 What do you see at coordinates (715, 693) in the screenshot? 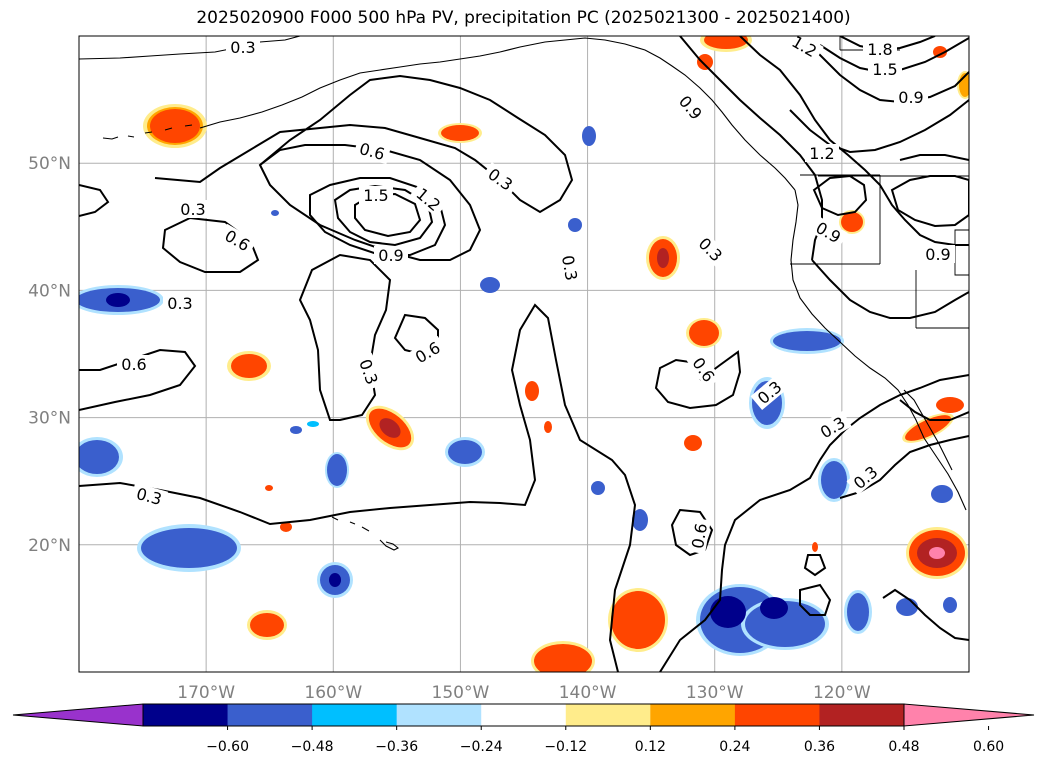
I see `longitude-tick-label: 130°W` at bounding box center [715, 693].